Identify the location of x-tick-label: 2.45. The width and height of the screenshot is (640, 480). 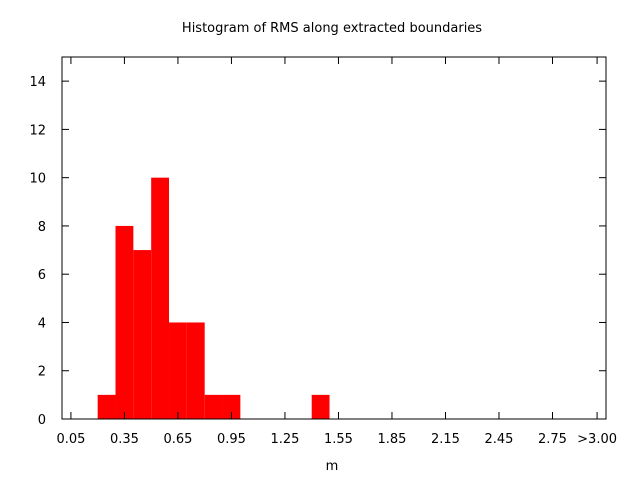
(499, 439).